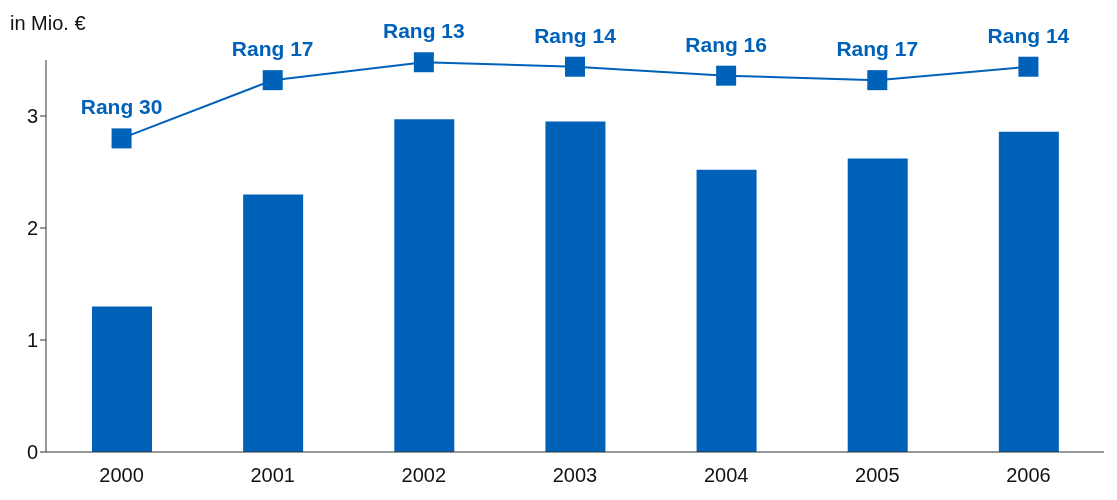 This screenshot has height=500, width=1117. Describe the element at coordinates (121, 475) in the screenshot. I see `x-tick-label: 2000` at that location.